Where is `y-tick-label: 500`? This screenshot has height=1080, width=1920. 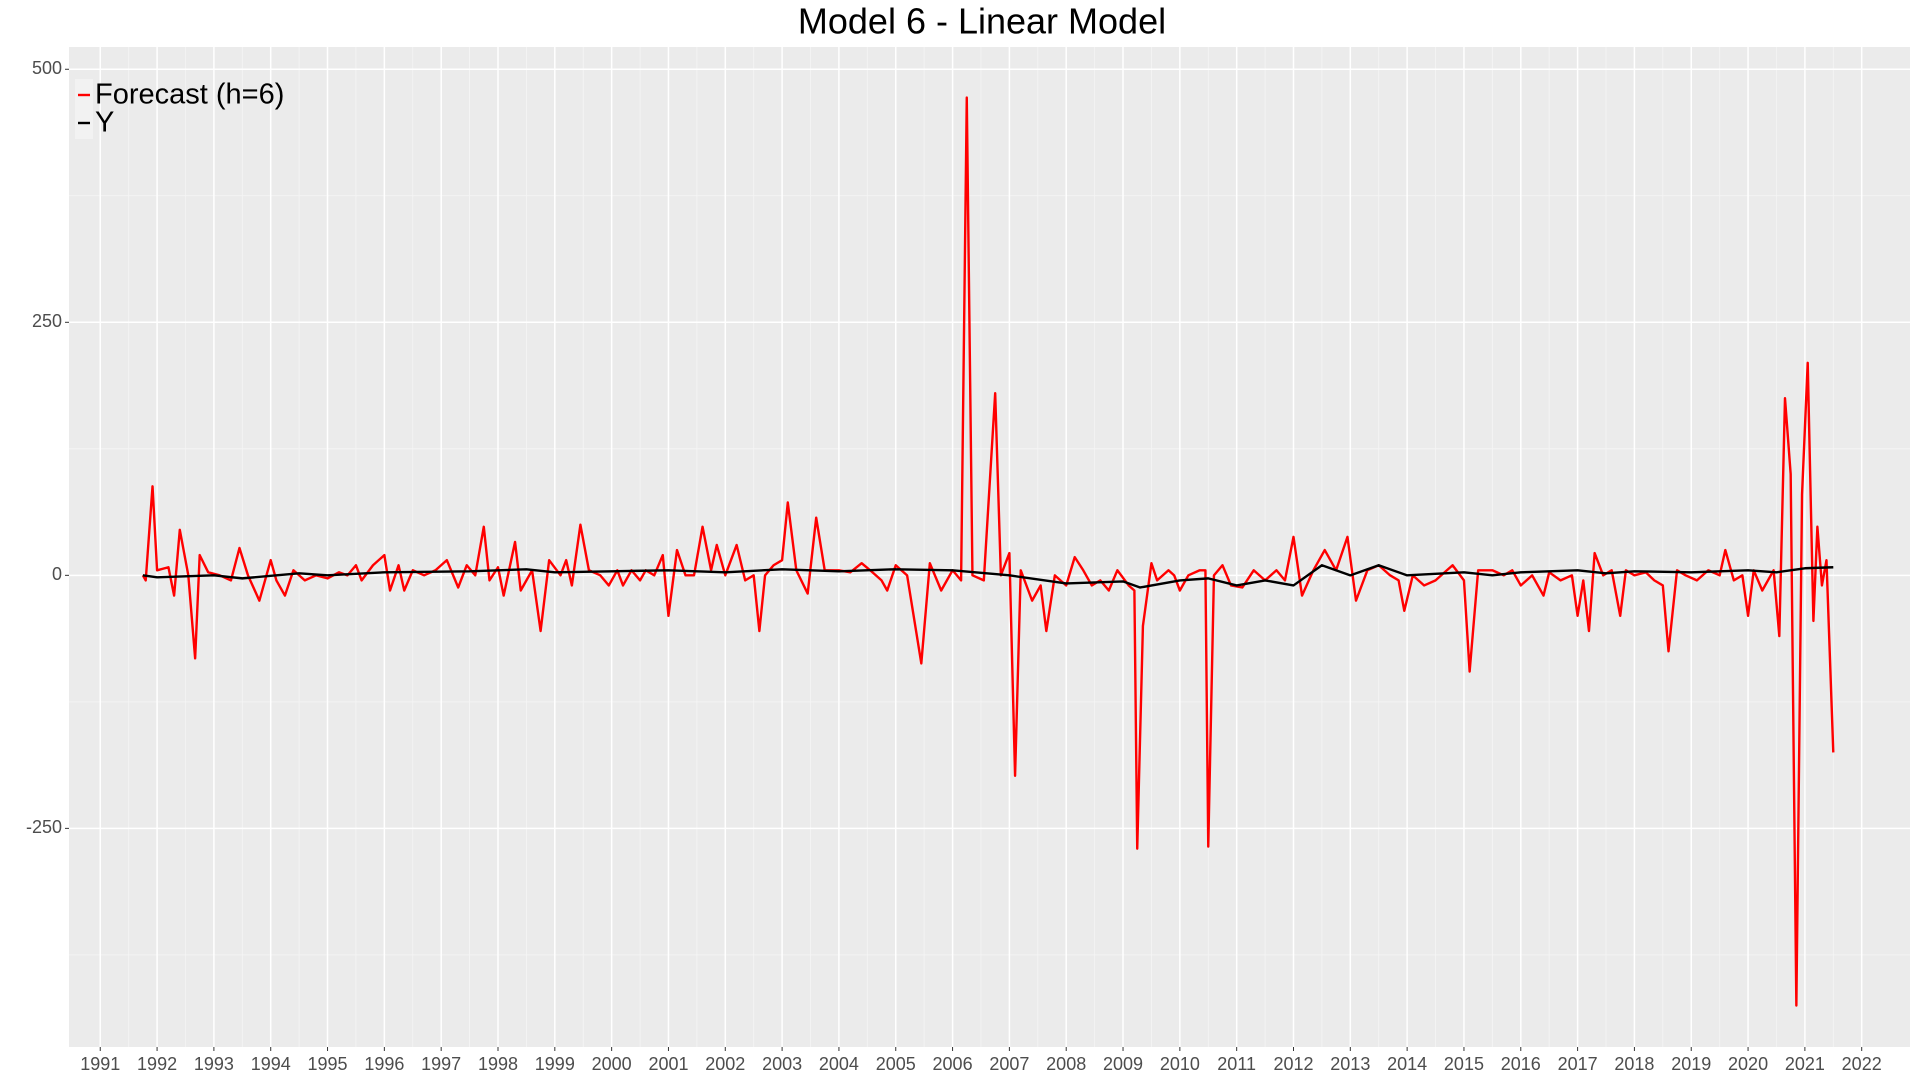
y-tick-label: 500 is located at coordinates (47, 68).